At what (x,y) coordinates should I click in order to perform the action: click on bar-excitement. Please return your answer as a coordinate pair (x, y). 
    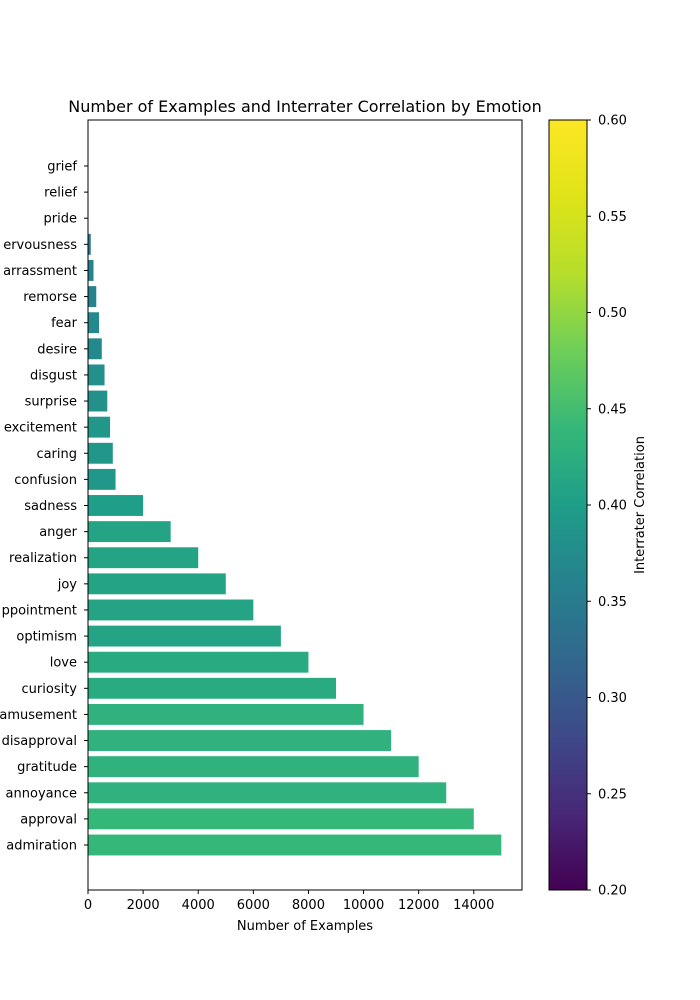
    Looking at the image, I should click on (99, 427).